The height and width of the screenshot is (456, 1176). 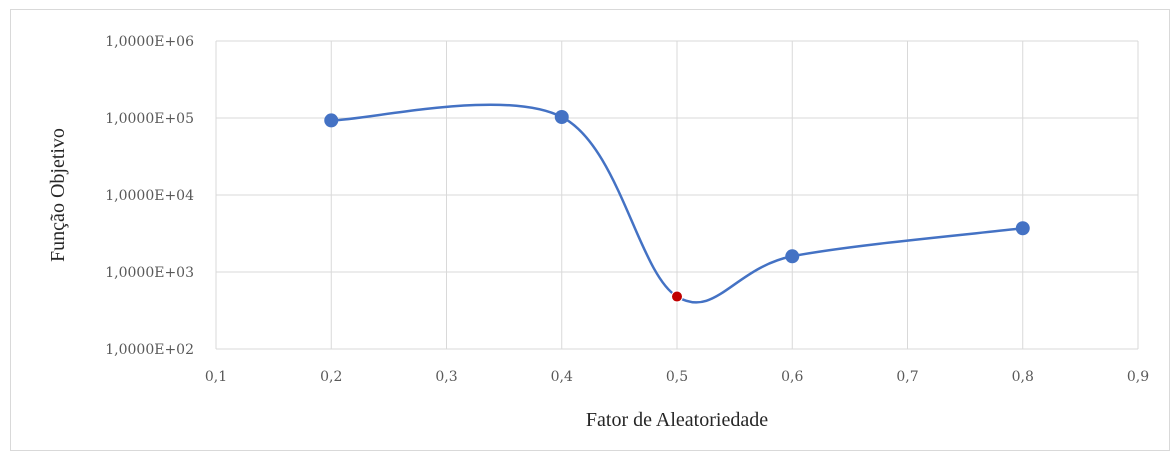 I want to click on y-tick-label-2: 1,0000E+04, so click(x=149, y=196).